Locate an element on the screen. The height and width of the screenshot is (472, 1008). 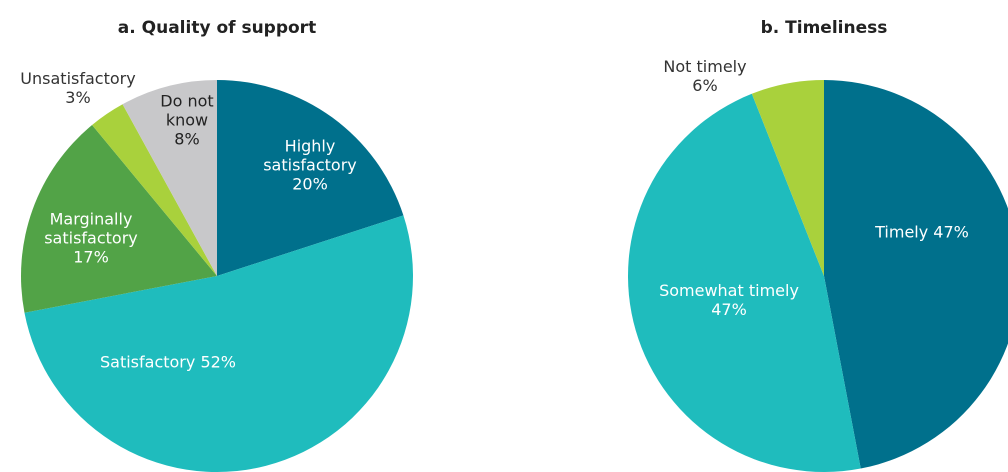
chart-title: a. Quality of support is located at coordinates (217, 28).